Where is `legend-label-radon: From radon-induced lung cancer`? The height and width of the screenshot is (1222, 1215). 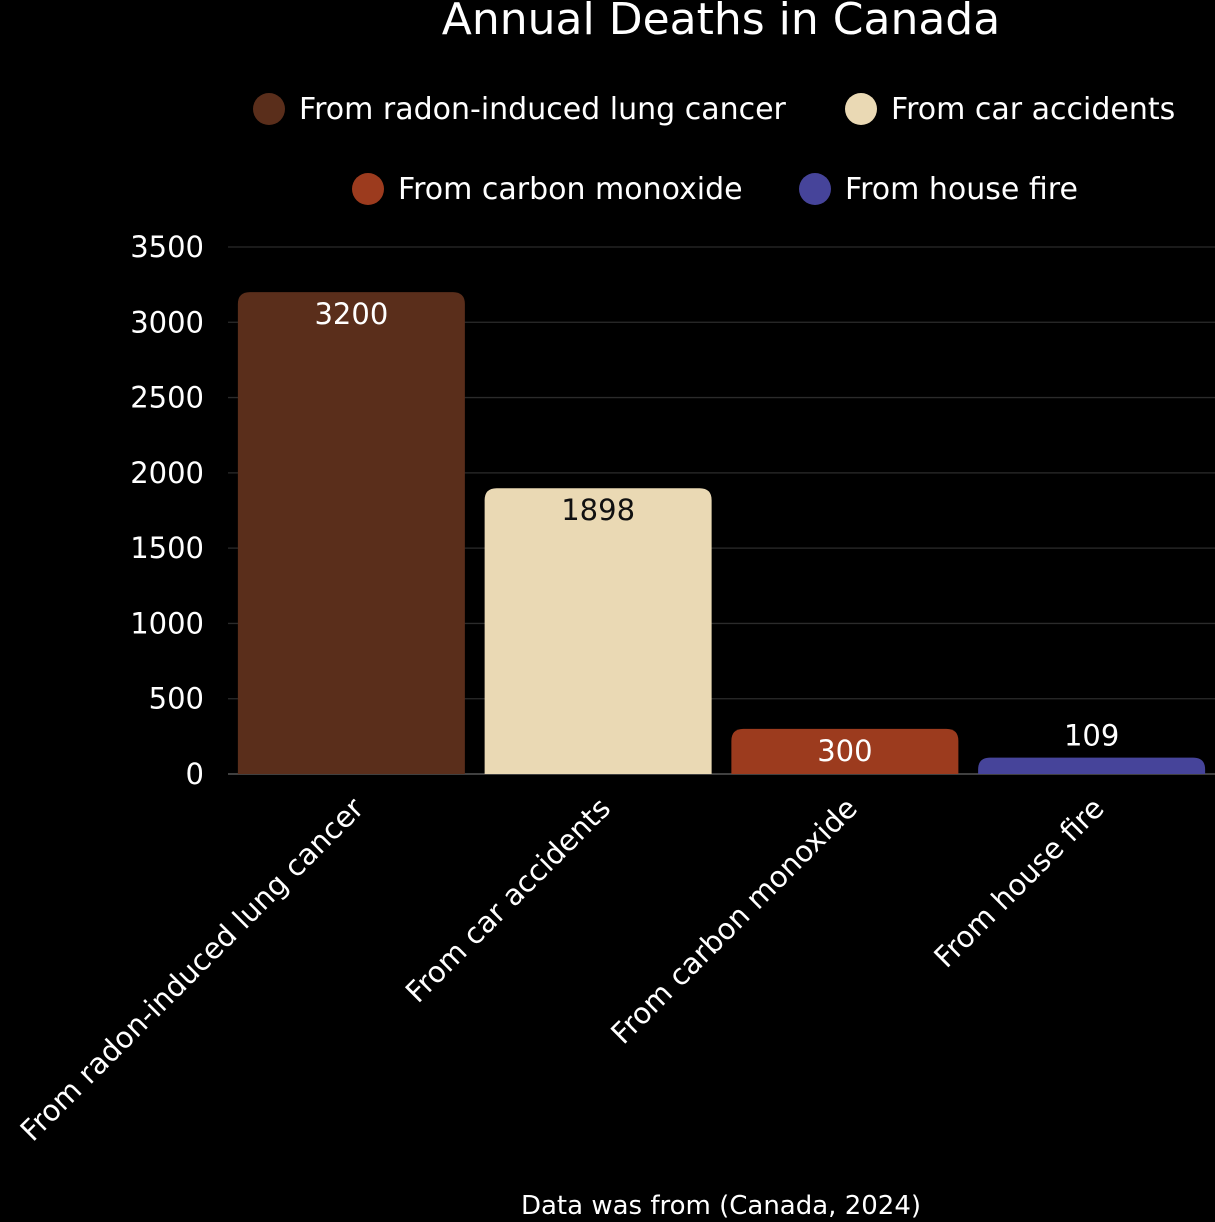
legend-label-radon: From radon-induced lung cancer is located at coordinates (543, 109).